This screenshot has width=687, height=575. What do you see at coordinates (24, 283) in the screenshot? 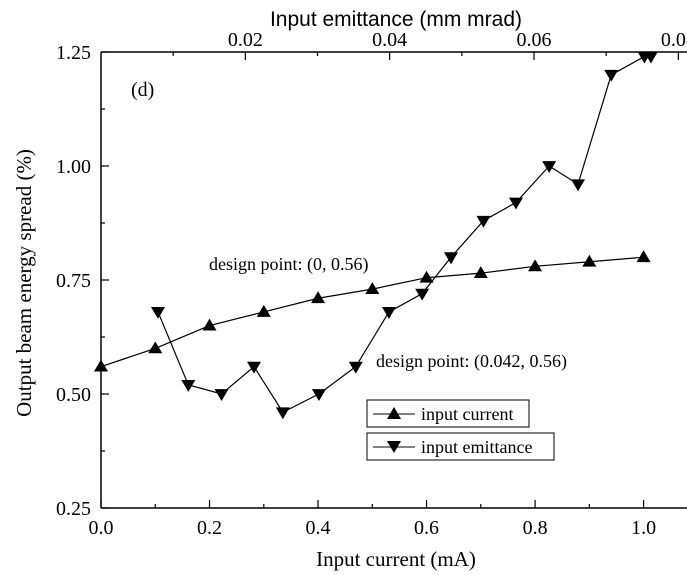
I see `left-axis-title: Output beam energy spread (%)` at bounding box center [24, 283].